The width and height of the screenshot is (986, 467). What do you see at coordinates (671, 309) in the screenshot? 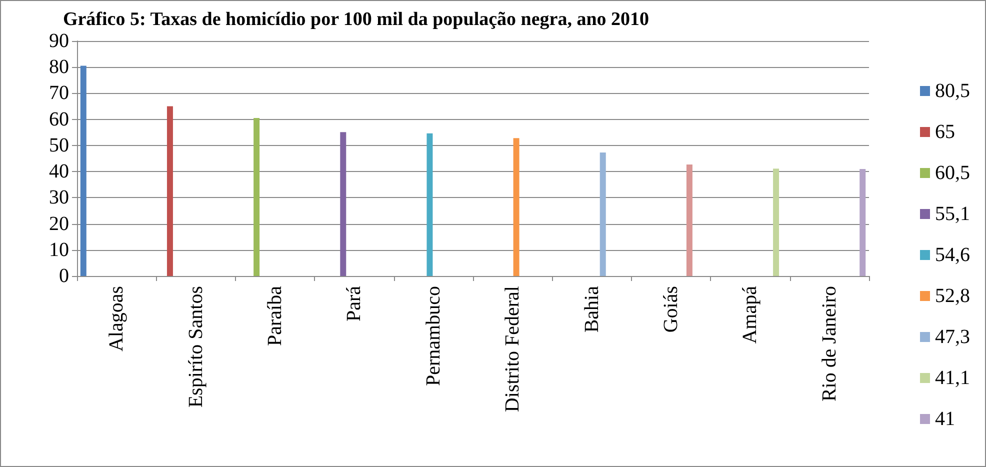
I see `x-tick-label: Goiás` at bounding box center [671, 309].